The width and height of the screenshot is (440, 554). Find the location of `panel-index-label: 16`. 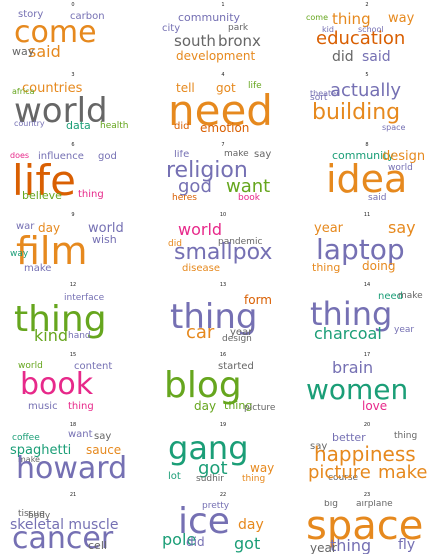

panel-index-label: 16 is located at coordinates (223, 355).